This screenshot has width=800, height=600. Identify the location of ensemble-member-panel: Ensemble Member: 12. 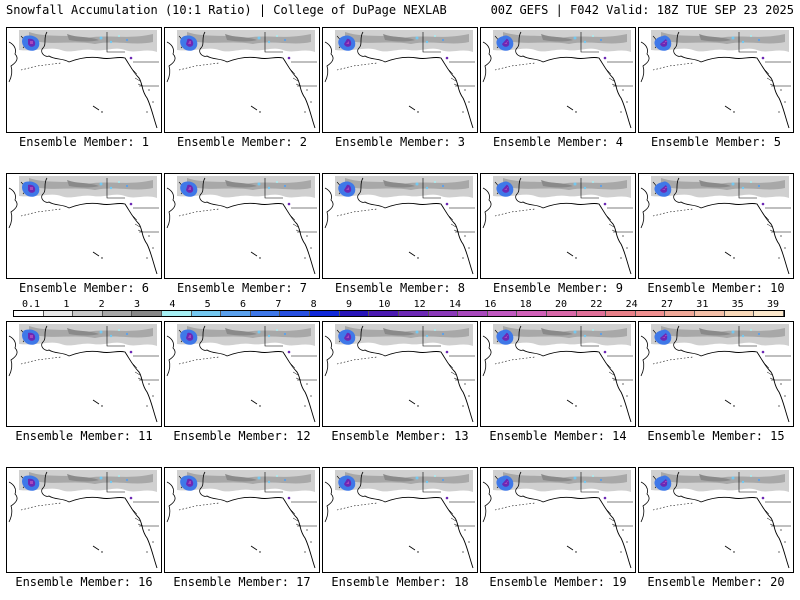
(242, 384).